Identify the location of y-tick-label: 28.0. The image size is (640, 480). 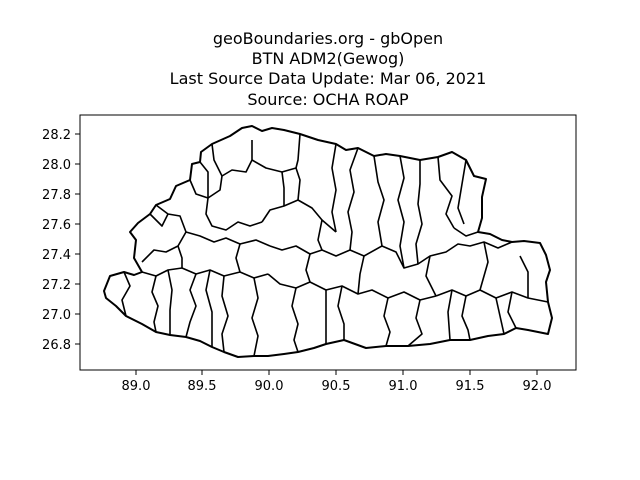
(56, 165).